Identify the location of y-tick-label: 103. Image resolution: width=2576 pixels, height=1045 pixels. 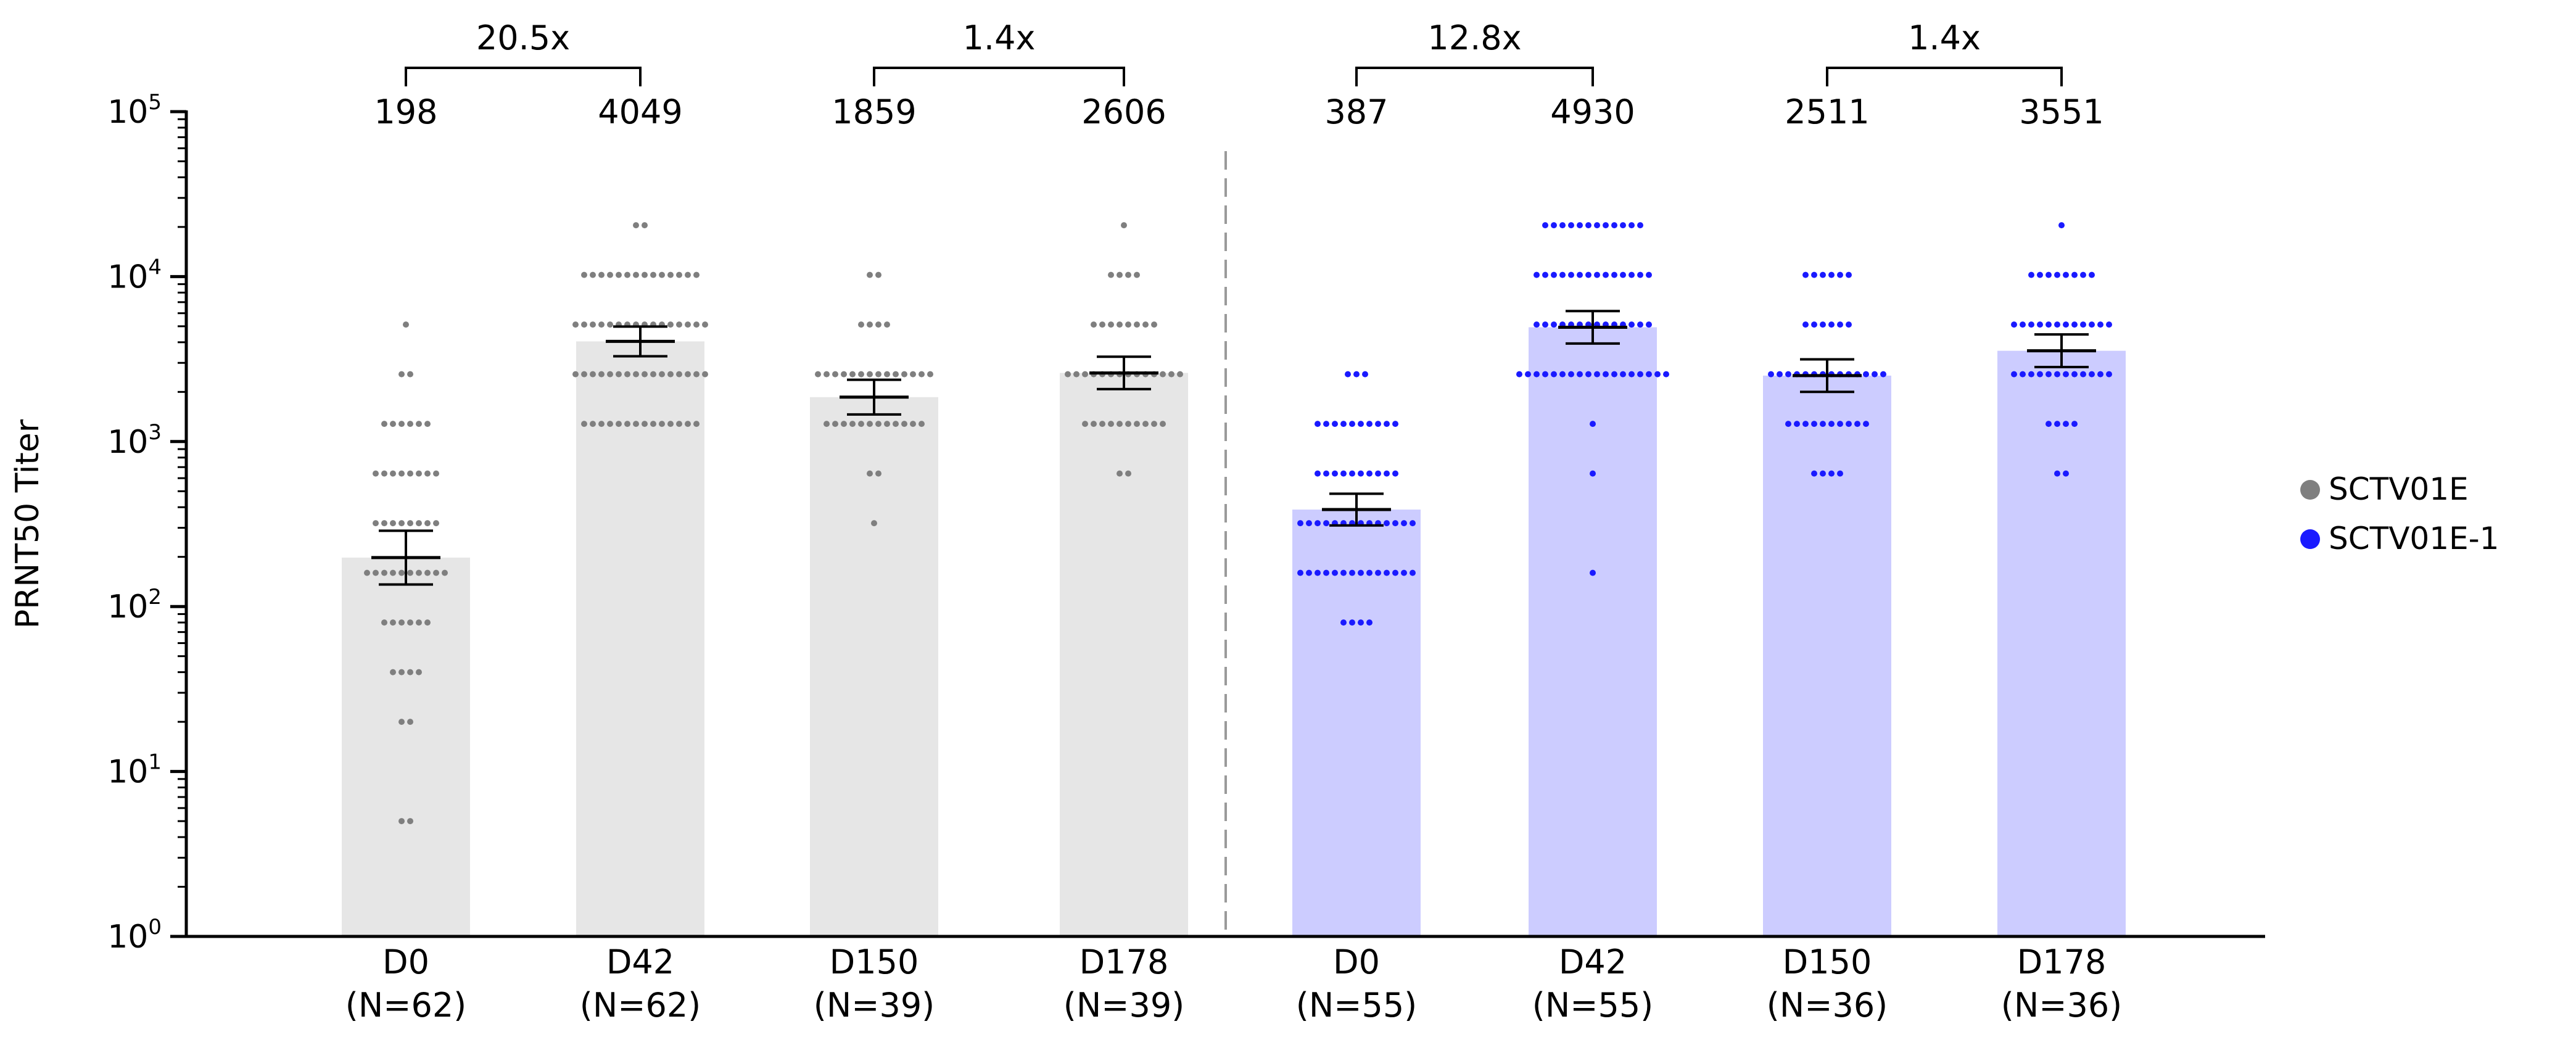
(134, 440).